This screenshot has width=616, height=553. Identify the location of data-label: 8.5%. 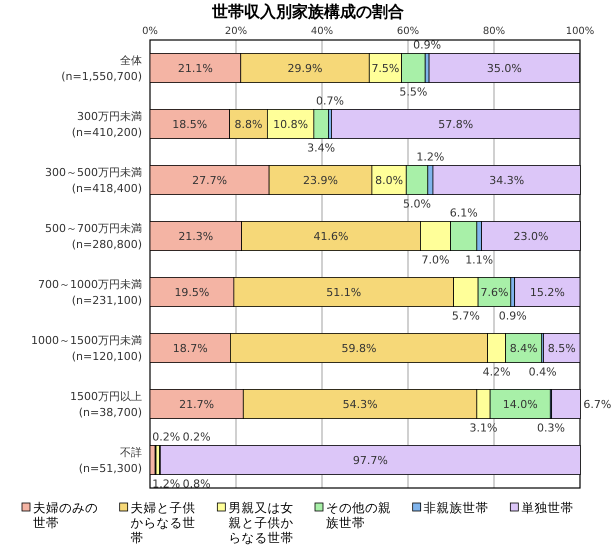
(562, 348).